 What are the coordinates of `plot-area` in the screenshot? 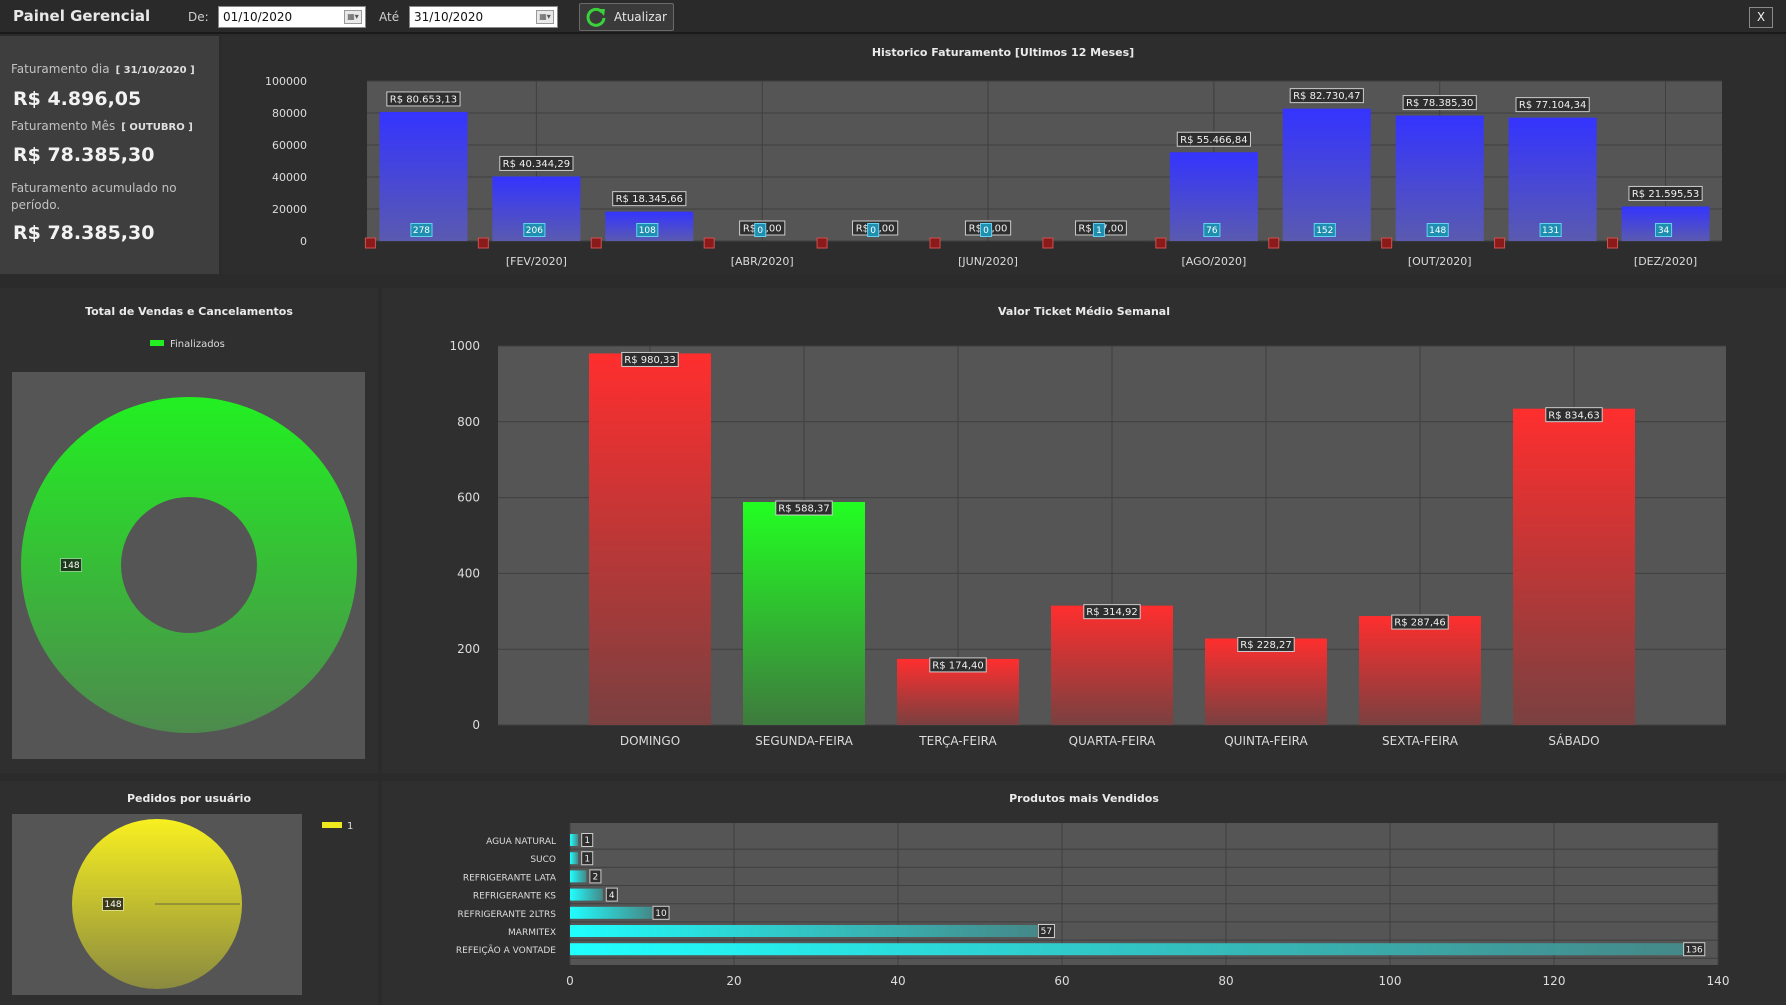 It's located at (1144, 894).